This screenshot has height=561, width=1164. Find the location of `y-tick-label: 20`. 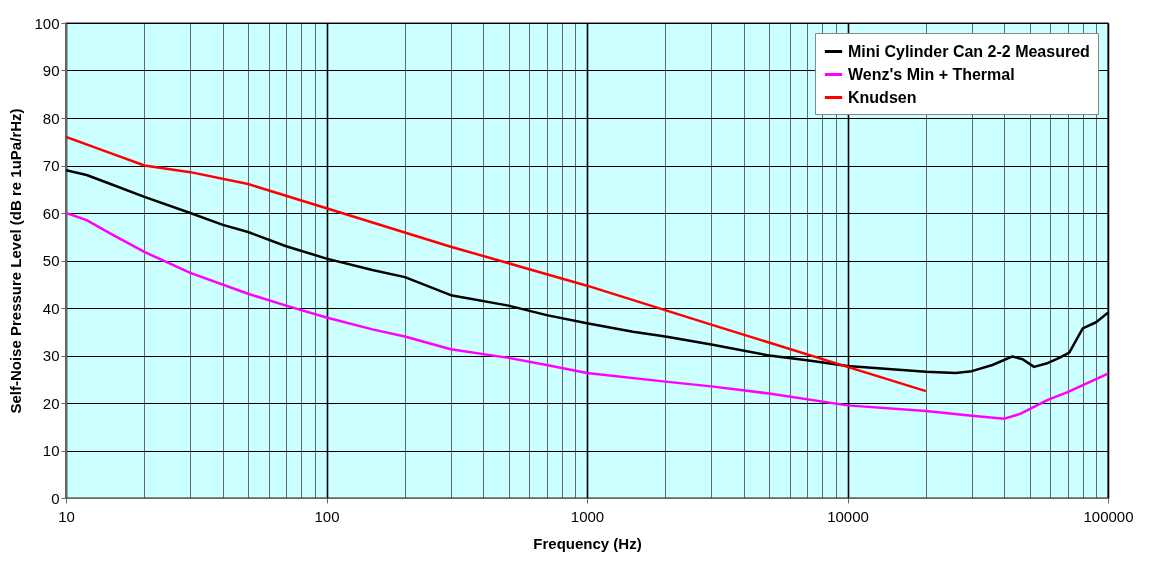

y-tick-label: 20 is located at coordinates (51, 403).